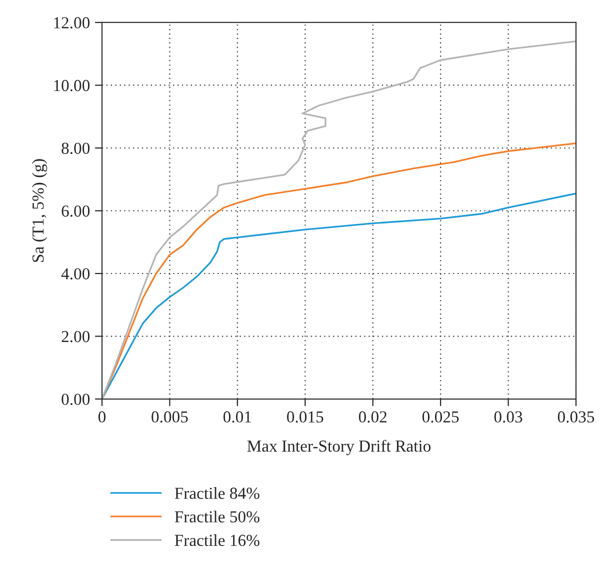  Describe the element at coordinates (170, 417) in the screenshot. I see `x-tick-label: 0.005` at that location.